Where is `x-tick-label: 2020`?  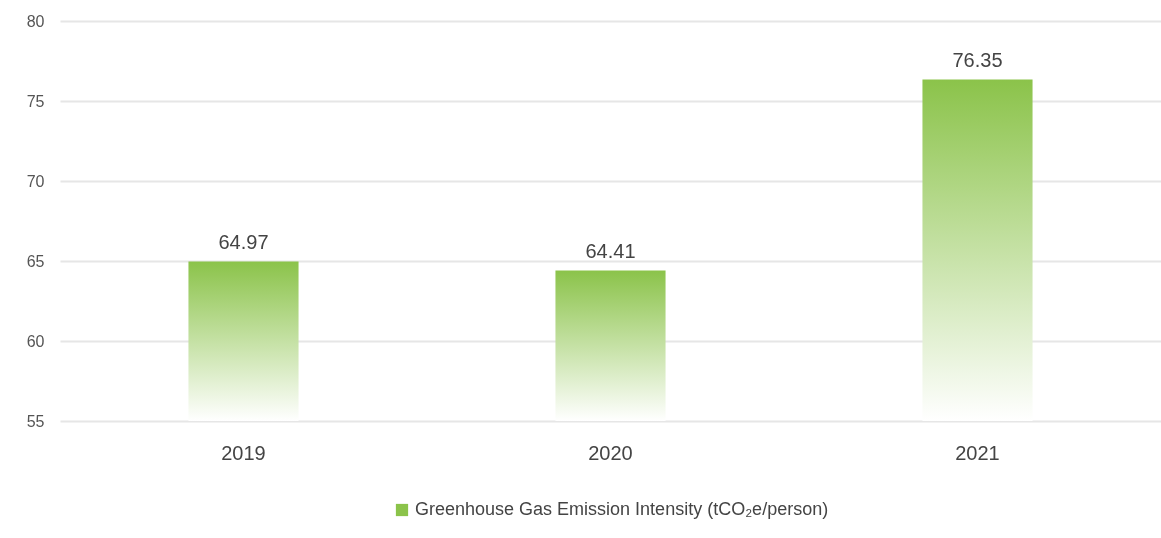
x-tick-label: 2020 is located at coordinates (610, 452).